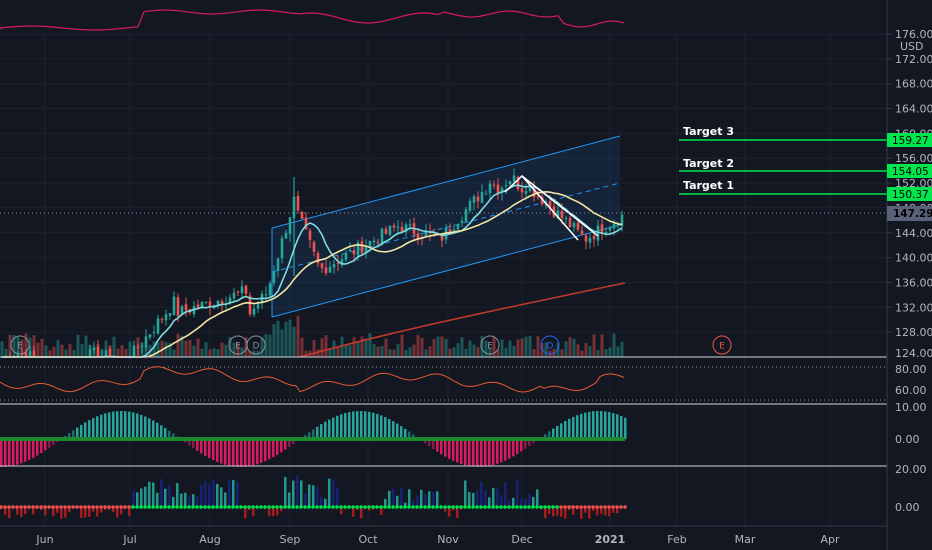  What do you see at coordinates (550, 345) in the screenshot?
I see `earnings-marker` at bounding box center [550, 345].